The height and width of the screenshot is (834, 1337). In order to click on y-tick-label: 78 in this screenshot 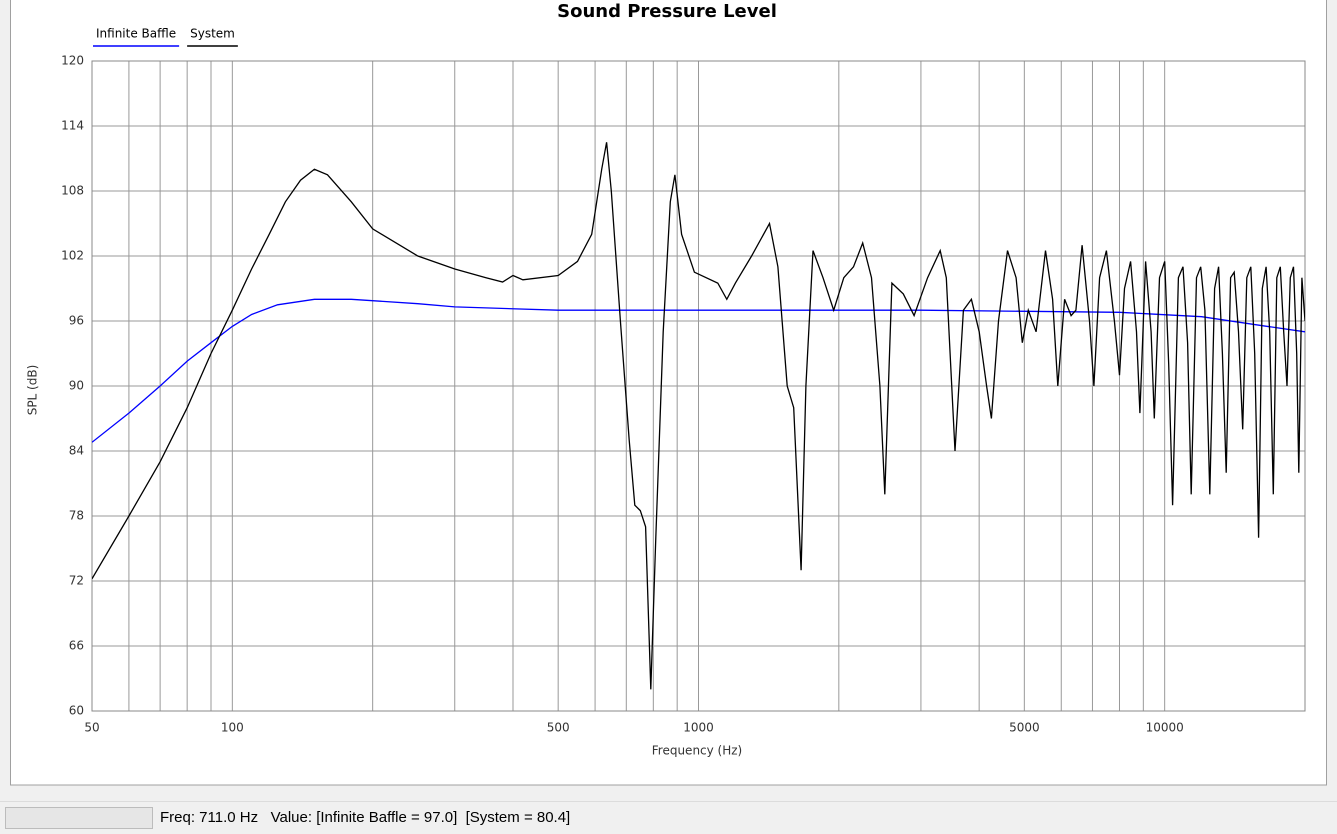, I will do `click(76, 516)`.